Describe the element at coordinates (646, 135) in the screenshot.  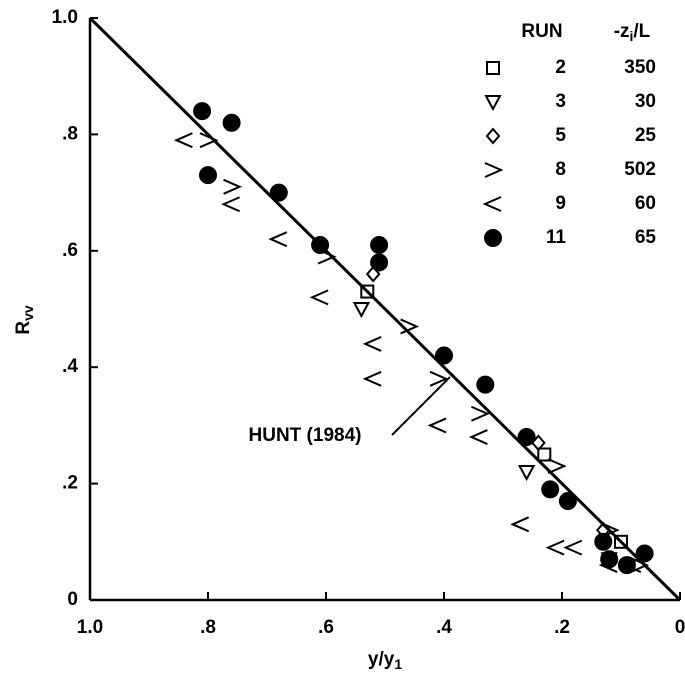
I see `legend-zi-l: 25` at that location.